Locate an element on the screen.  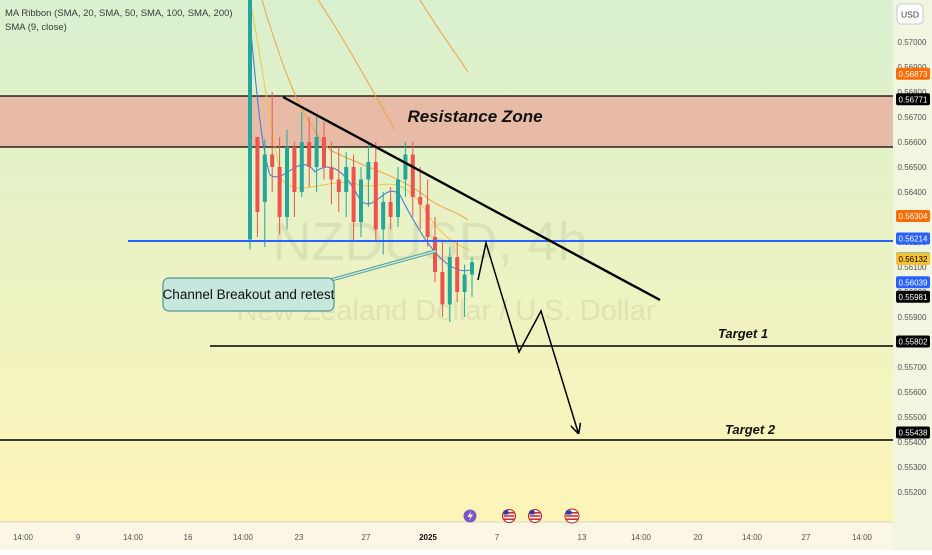
price-badge-label: 0.56132 is located at coordinates (913, 259).